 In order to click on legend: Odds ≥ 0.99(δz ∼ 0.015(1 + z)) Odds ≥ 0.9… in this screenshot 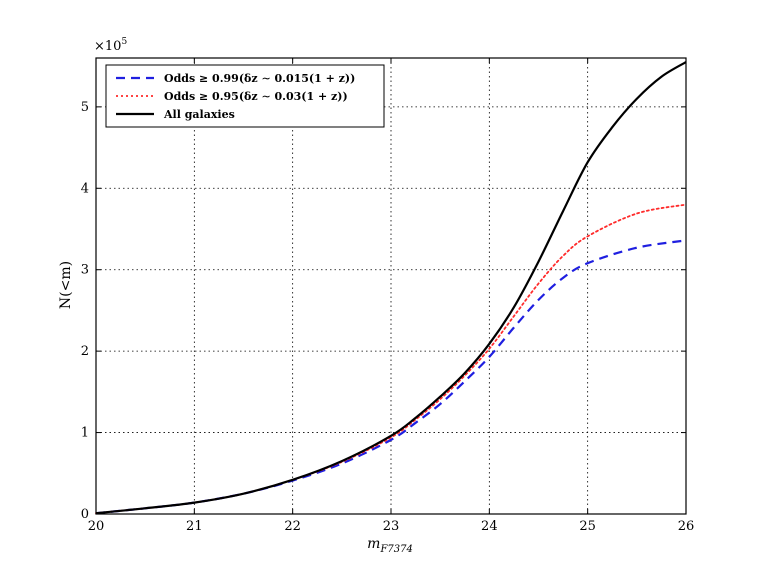, I will do `click(245, 96)`.